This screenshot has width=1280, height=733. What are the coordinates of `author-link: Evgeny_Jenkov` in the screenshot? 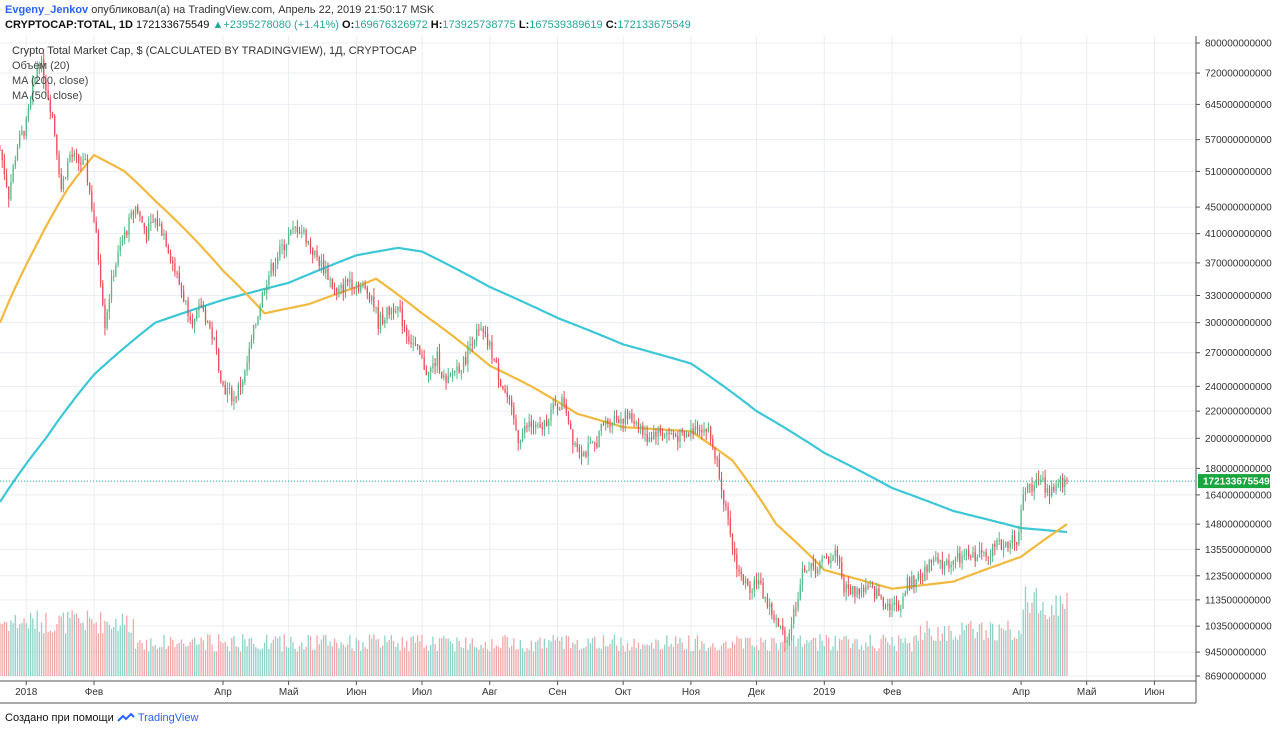 It's located at (47, 10).